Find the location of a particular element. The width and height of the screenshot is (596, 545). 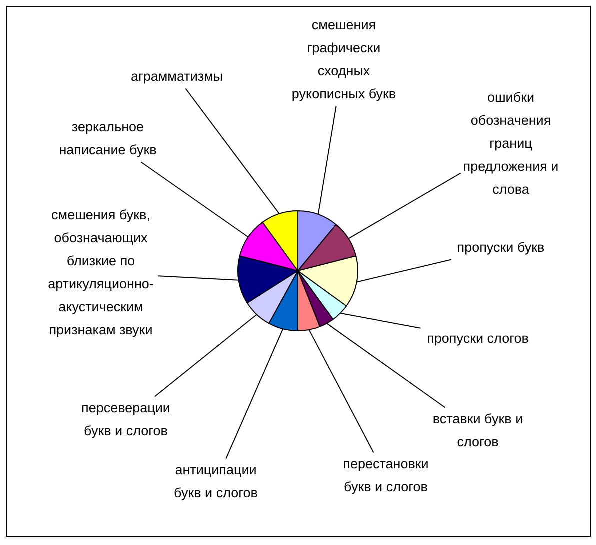

slice-label: персеверации букв и слогов is located at coordinates (126, 419).